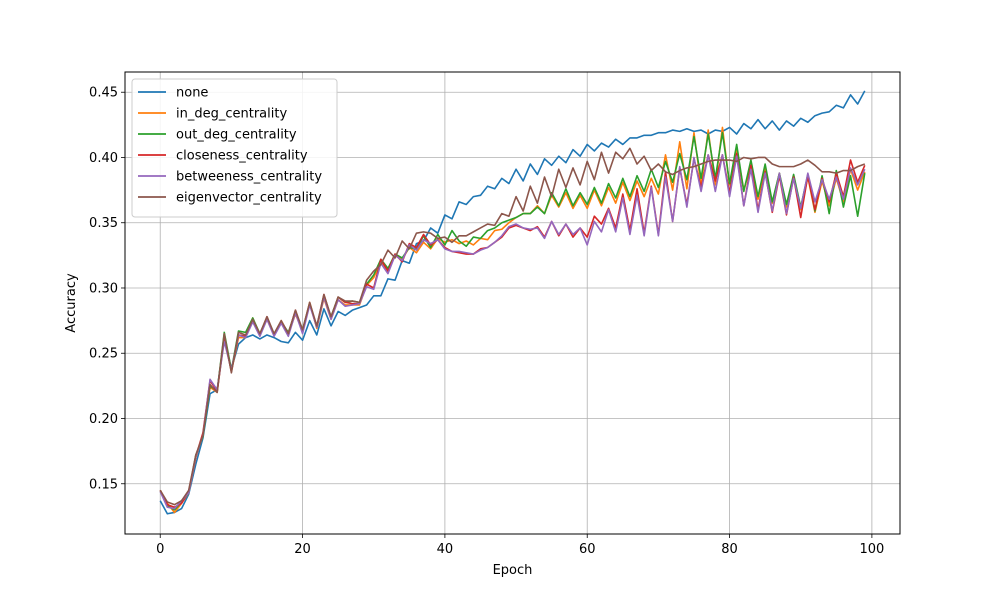 This screenshot has height=600, width=1000. I want to click on y-tick-label: 0.40, so click(103, 158).